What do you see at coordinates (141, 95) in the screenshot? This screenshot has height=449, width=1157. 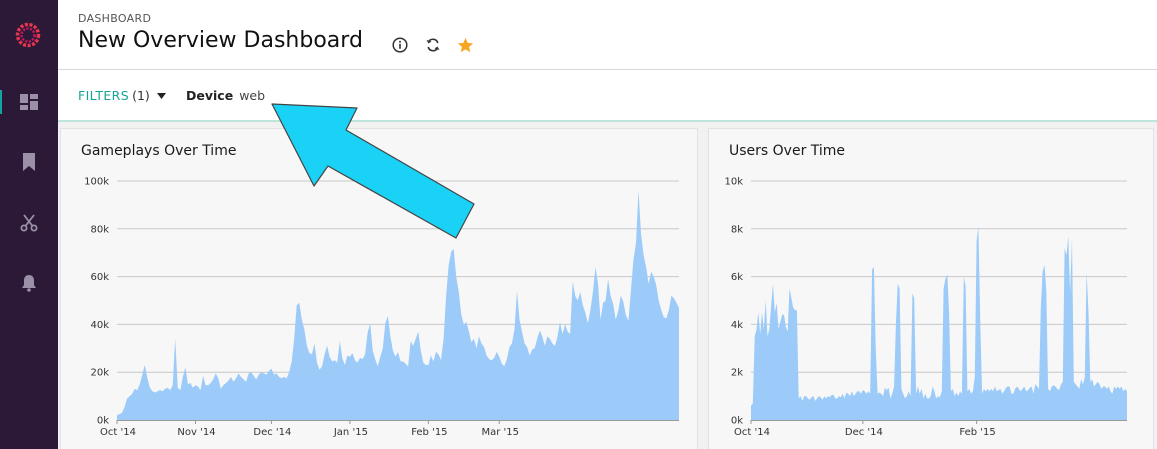 I see `filters-count: (1)` at bounding box center [141, 95].